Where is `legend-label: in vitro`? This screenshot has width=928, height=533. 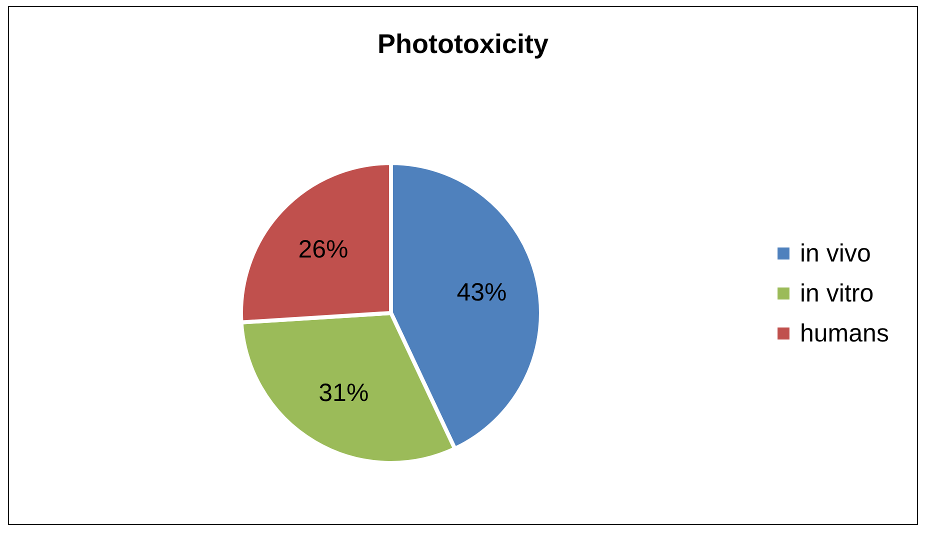 legend-label: in vitro is located at coordinates (837, 294).